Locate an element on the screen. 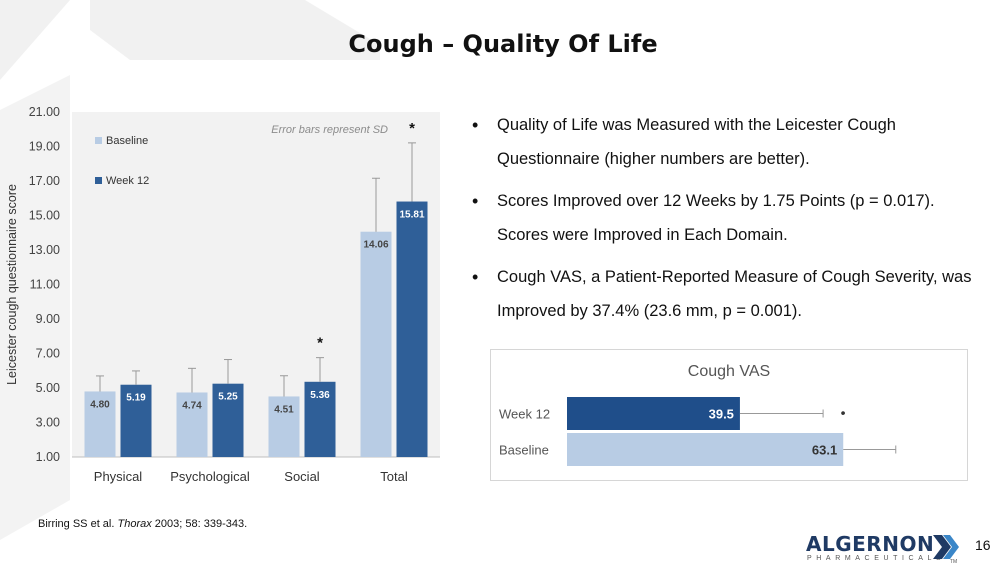 The image size is (1000, 573). logo-name: ALGERNON is located at coordinates (870, 544).